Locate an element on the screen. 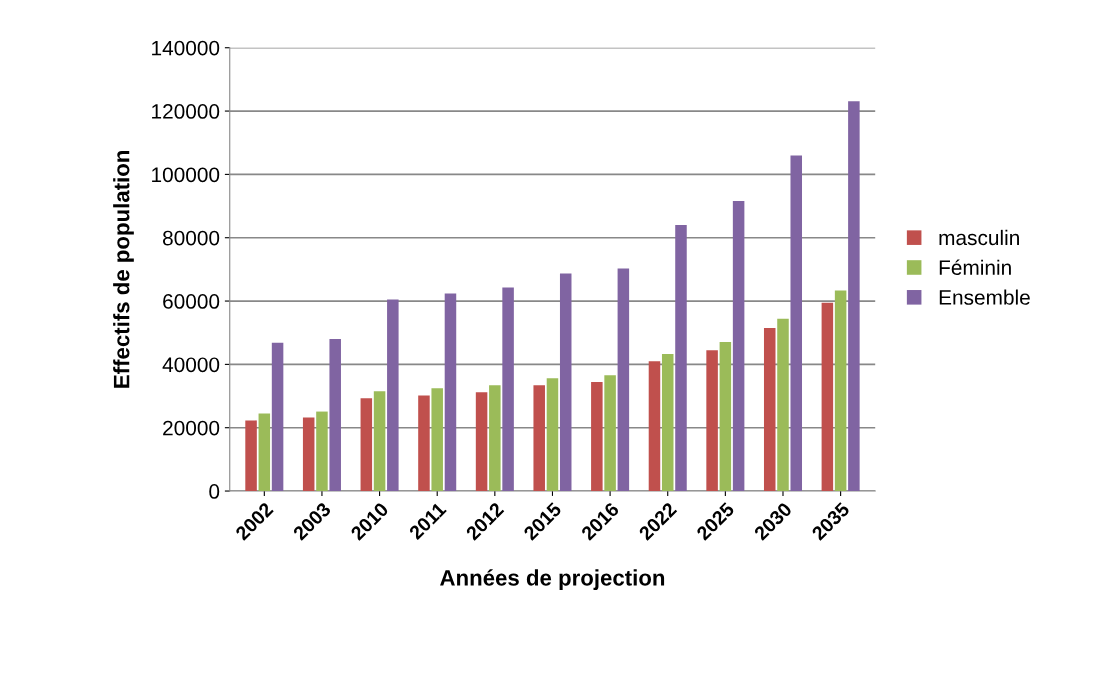 This screenshot has width=1094, height=682. y-tick-label: 140000 is located at coordinates (186, 48).